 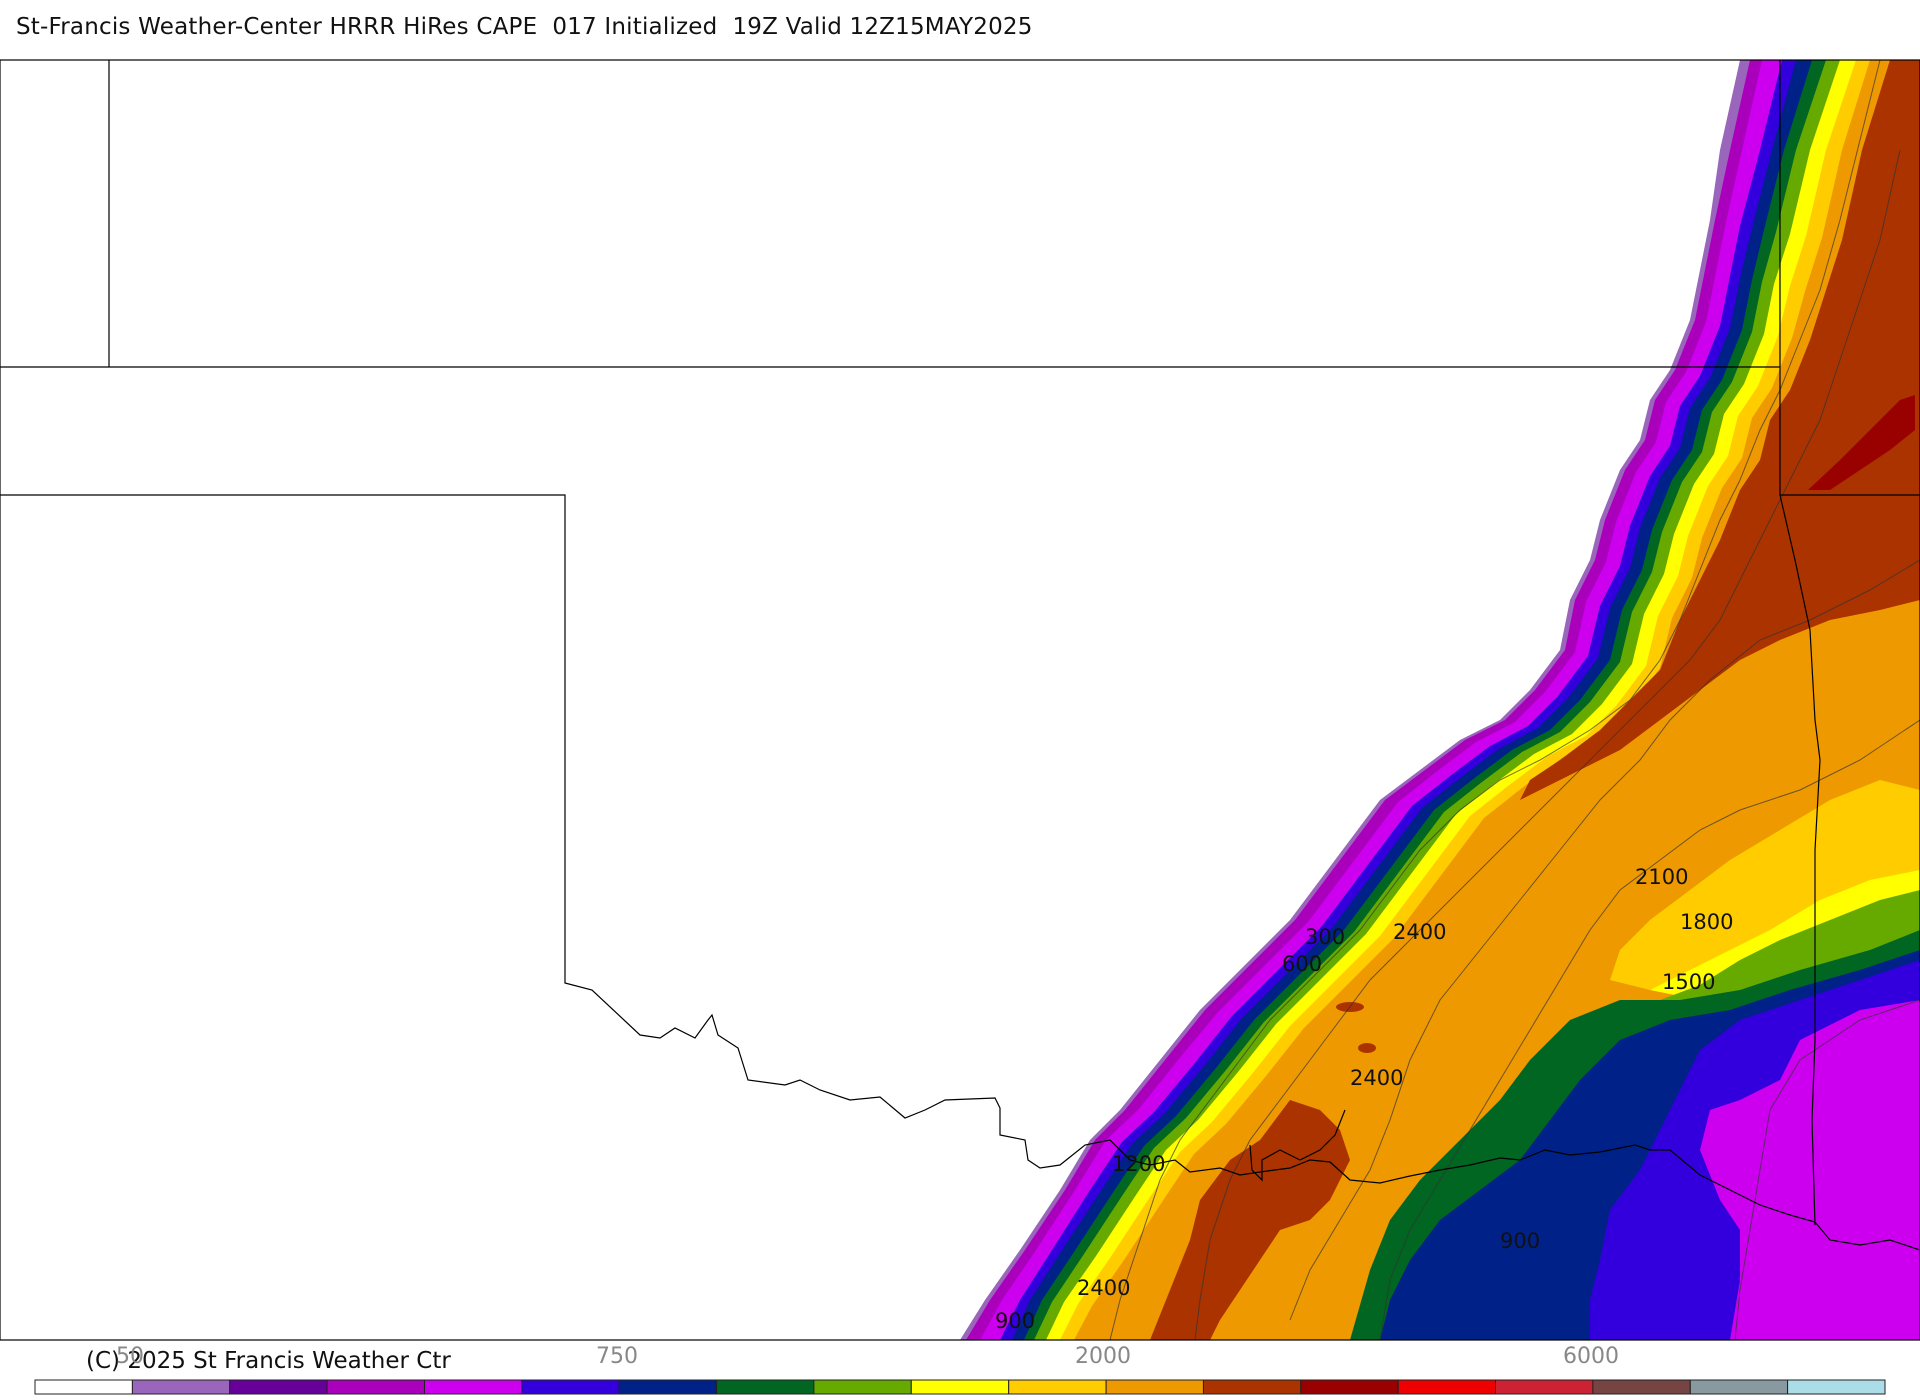 What do you see at coordinates (1103, 1356) in the screenshot?
I see `colorbar-label-2000: 2000` at bounding box center [1103, 1356].